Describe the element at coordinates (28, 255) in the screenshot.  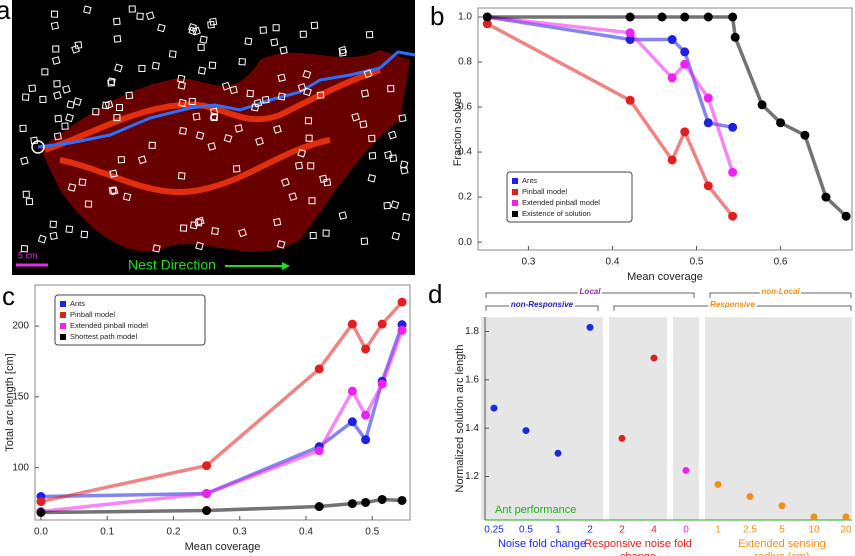
I see `scale-bar-label: 5 cm` at that location.